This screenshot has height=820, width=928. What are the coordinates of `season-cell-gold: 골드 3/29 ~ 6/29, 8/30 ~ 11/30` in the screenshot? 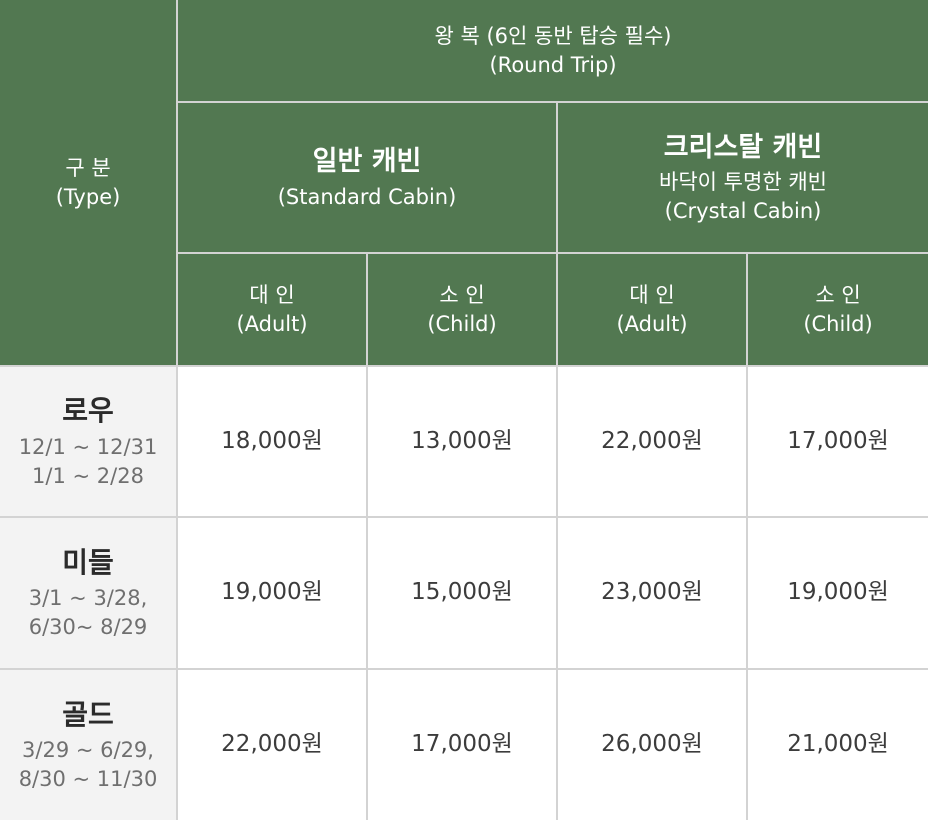 It's located at (89, 744).